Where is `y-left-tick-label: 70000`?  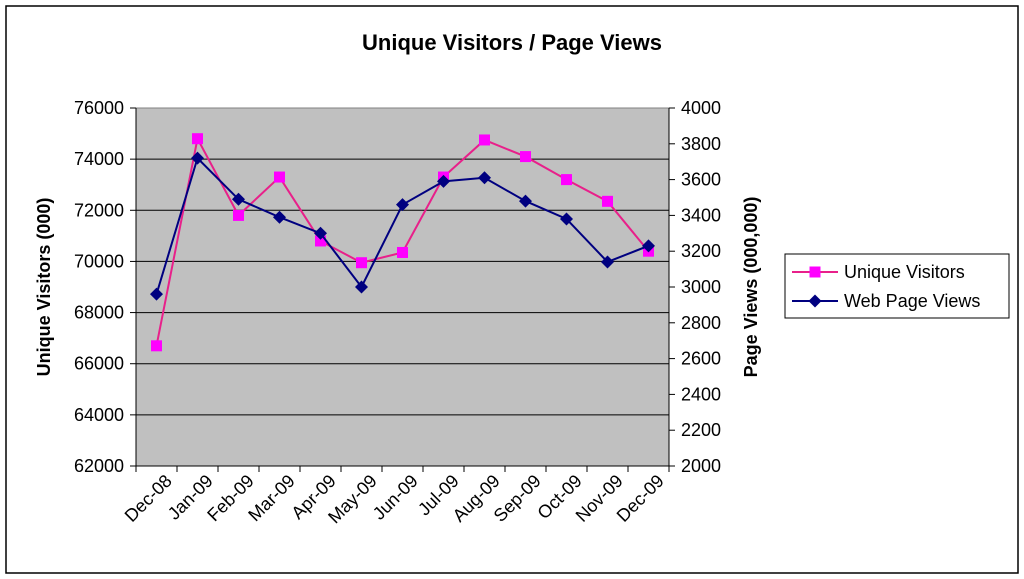
y-left-tick-label: 70000 is located at coordinates (99, 261).